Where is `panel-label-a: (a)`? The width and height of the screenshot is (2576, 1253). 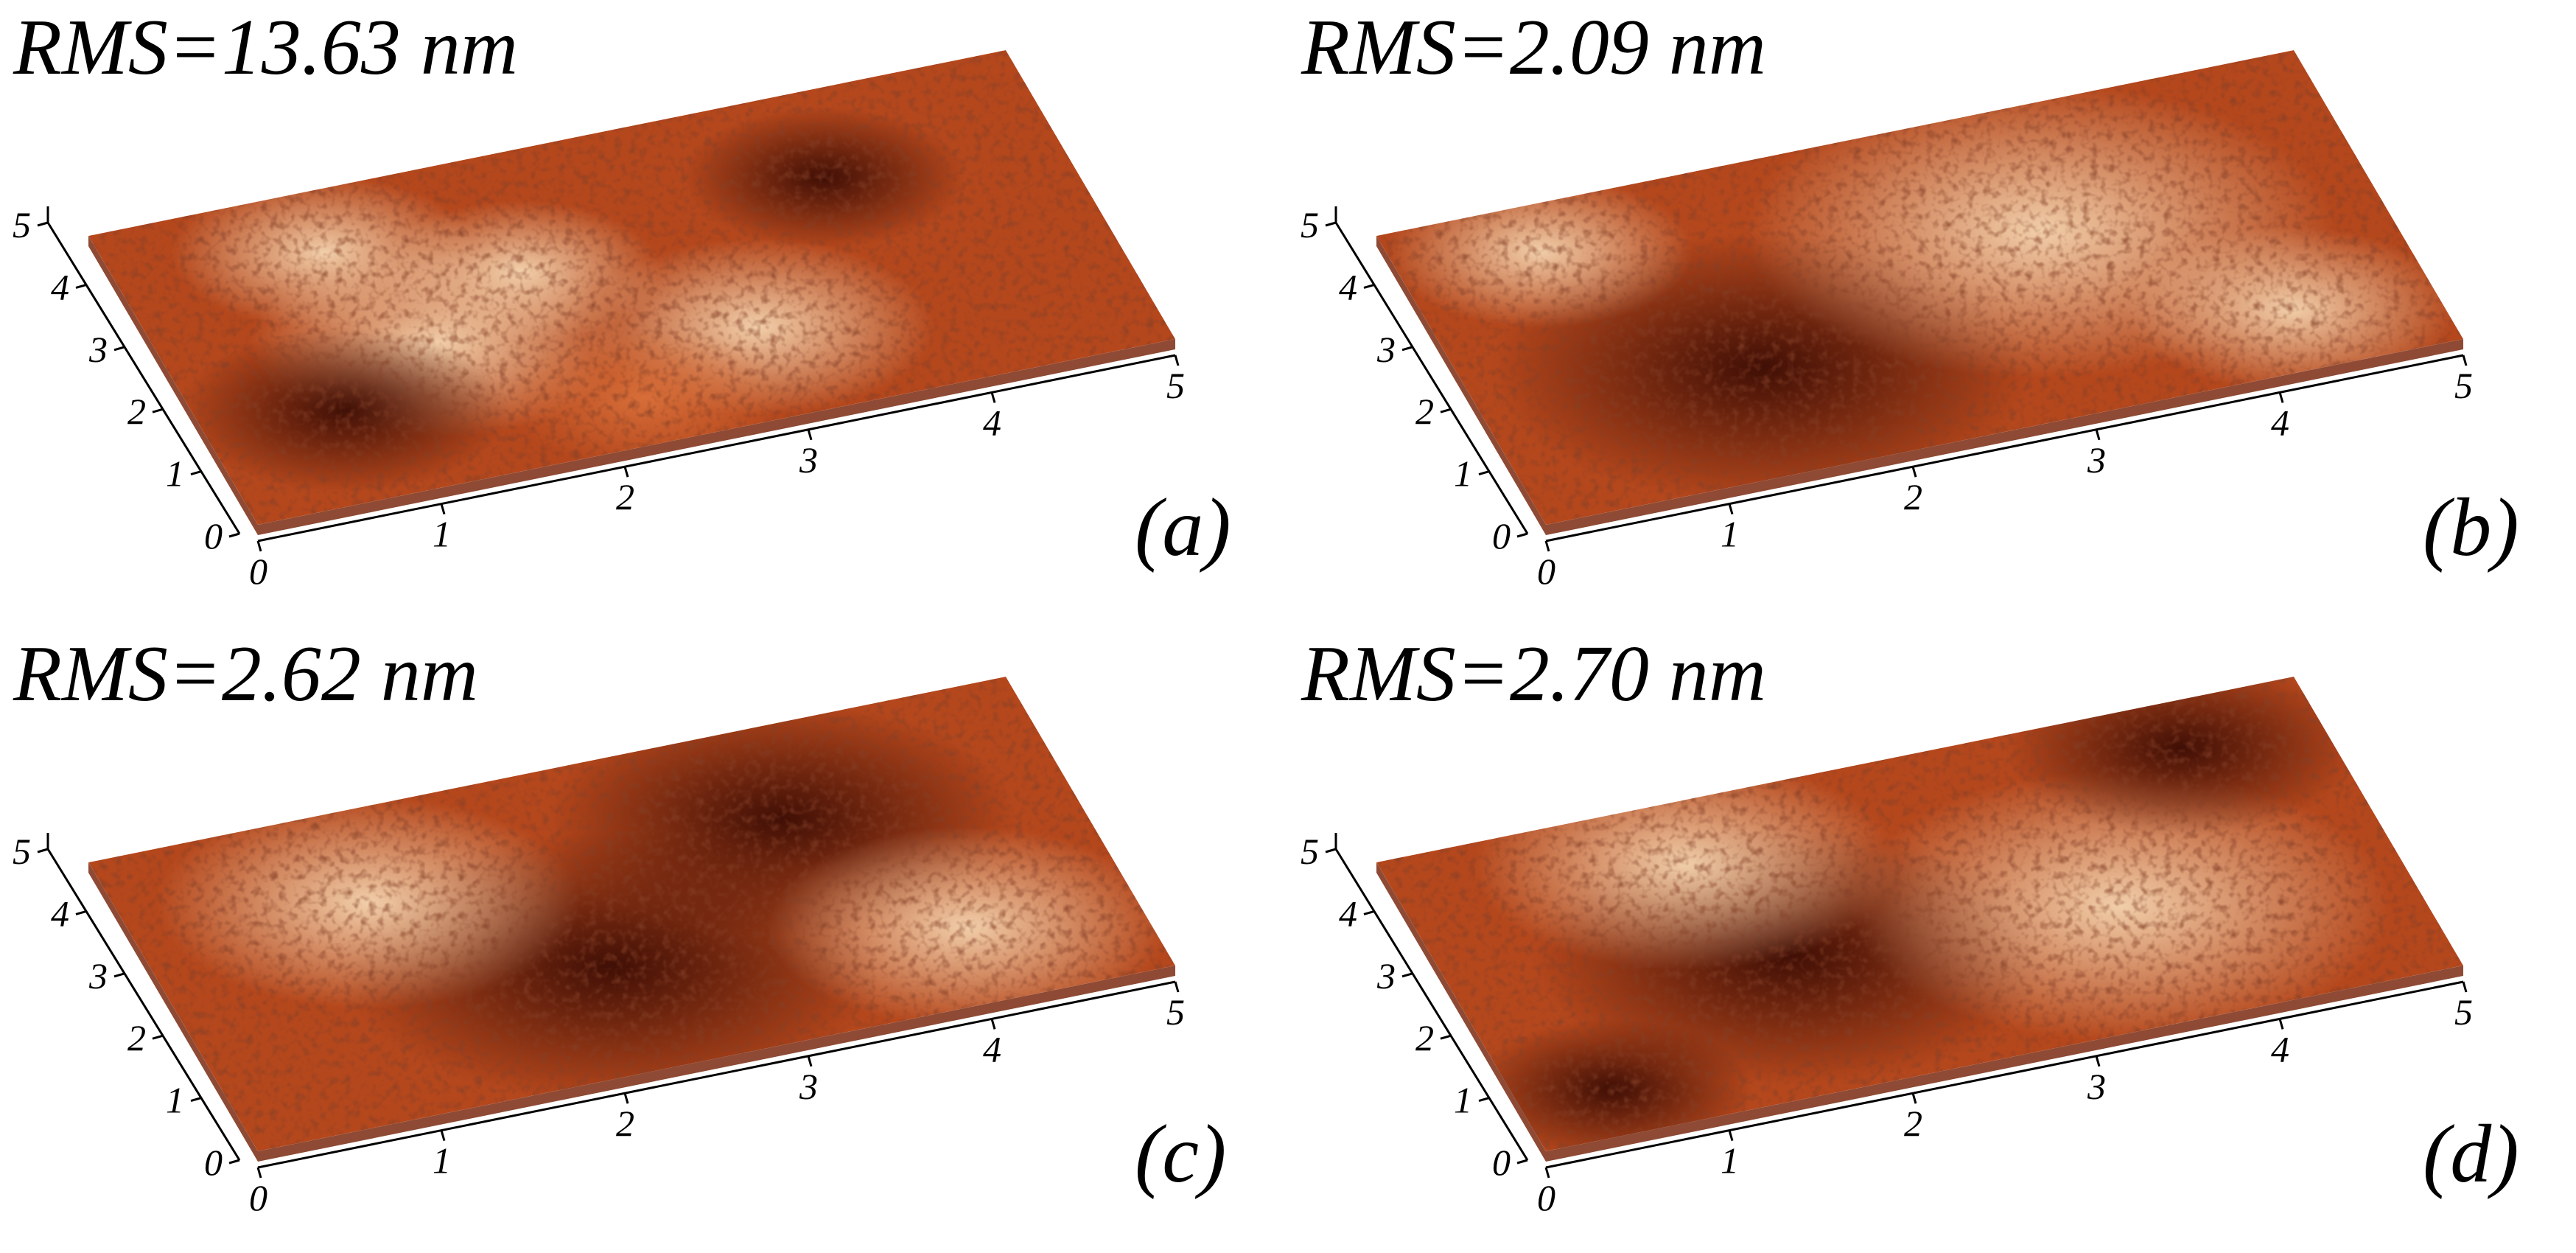 panel-label-a: (a) is located at coordinates (1183, 527).